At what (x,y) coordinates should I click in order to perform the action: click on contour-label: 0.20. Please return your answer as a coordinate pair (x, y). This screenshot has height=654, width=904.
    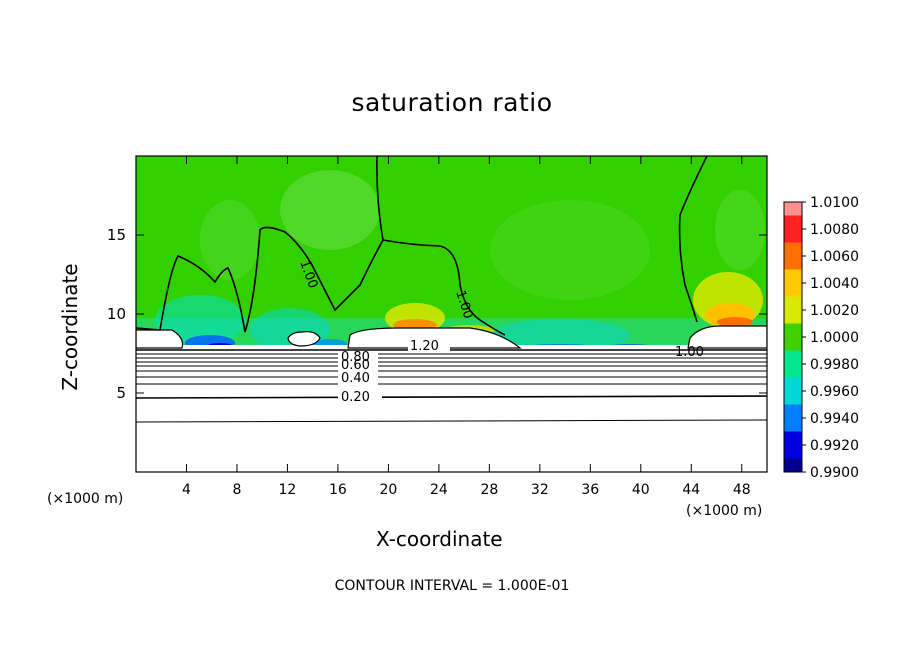
    Looking at the image, I should click on (355, 397).